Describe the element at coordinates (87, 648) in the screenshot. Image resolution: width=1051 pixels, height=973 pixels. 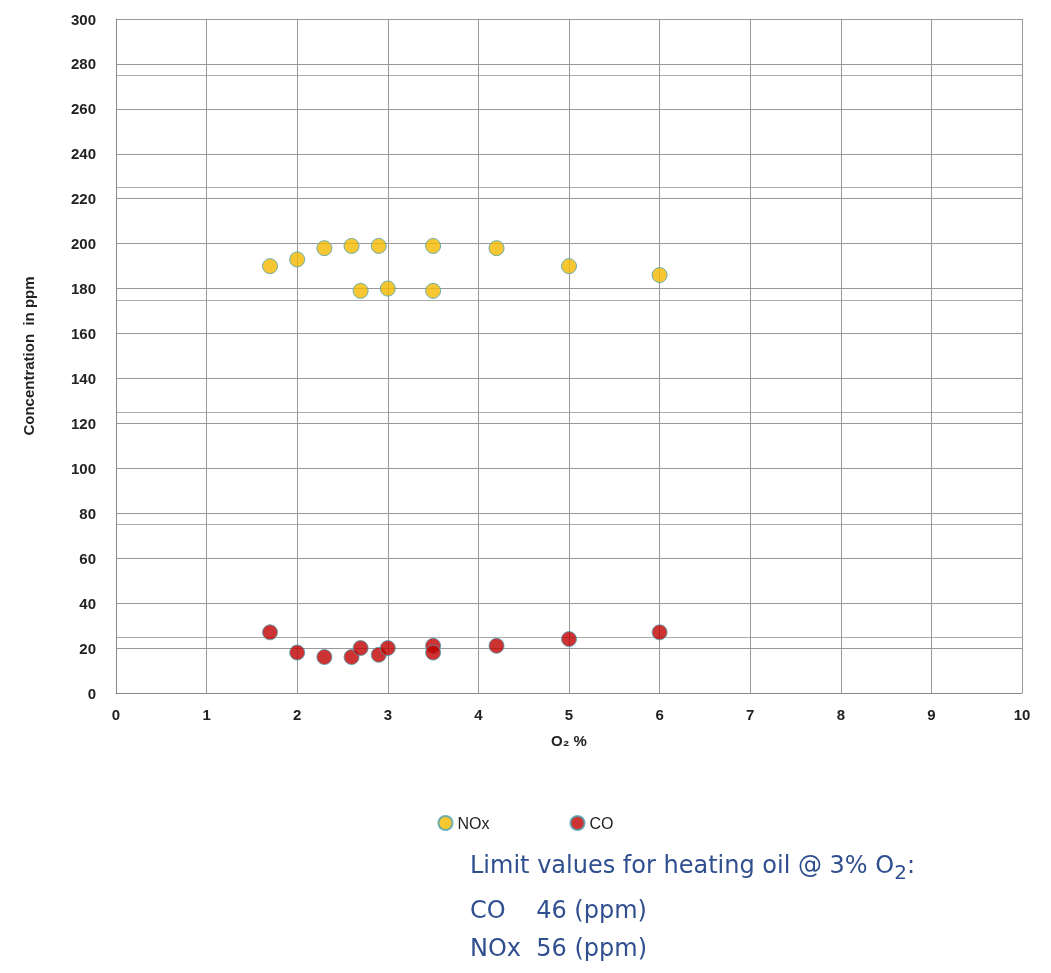
I see `y-tick-label: 20` at that location.